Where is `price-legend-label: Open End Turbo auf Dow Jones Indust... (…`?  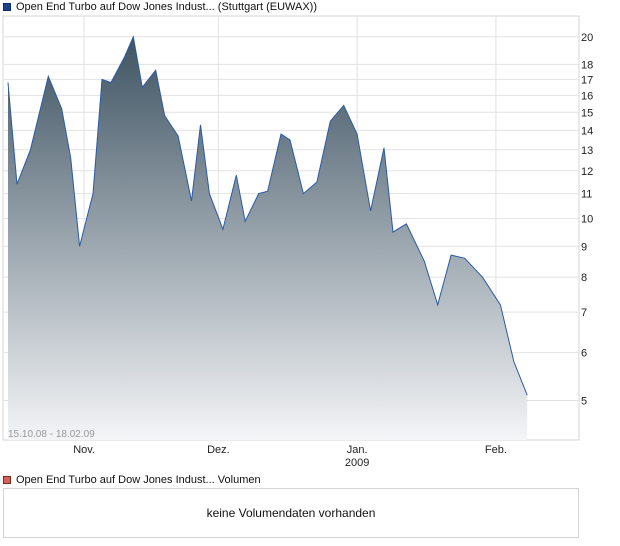 price-legend-label: Open End Turbo auf Dow Jones Indust... (… is located at coordinates (167, 7).